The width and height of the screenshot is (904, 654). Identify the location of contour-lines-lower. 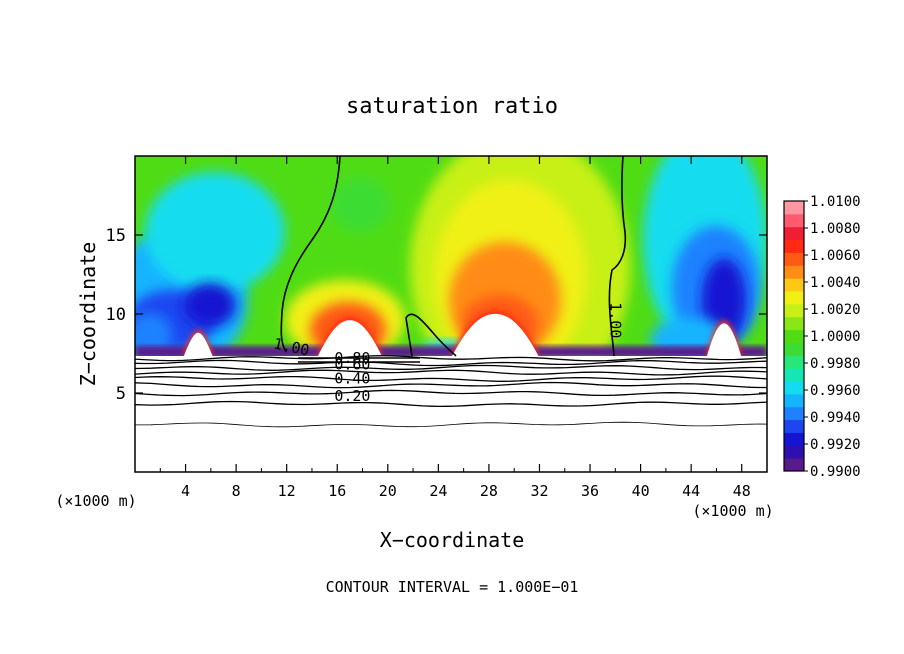
(451, 391).